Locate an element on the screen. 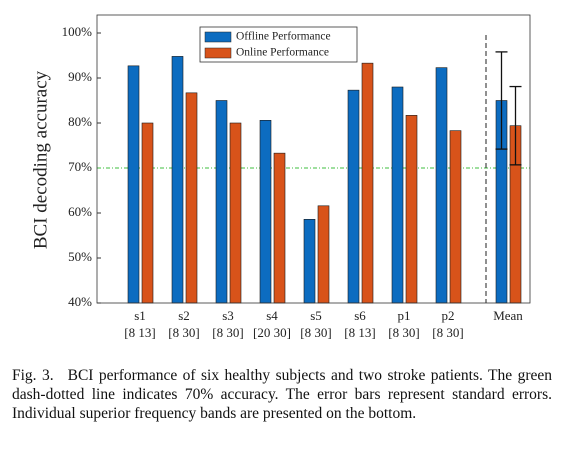  x-tick-label: s3 is located at coordinates (228, 315).